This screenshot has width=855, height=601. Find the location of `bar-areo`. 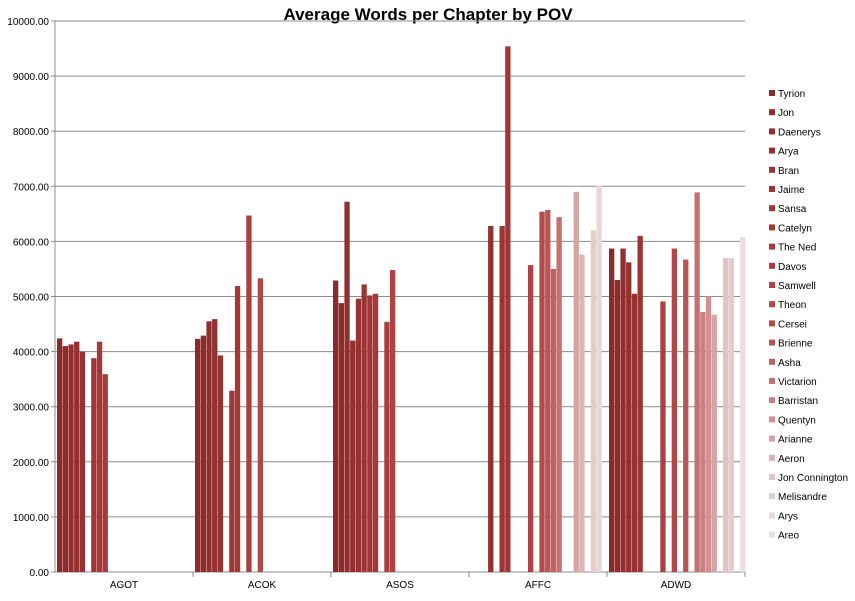

bar-areo is located at coordinates (743, 404).